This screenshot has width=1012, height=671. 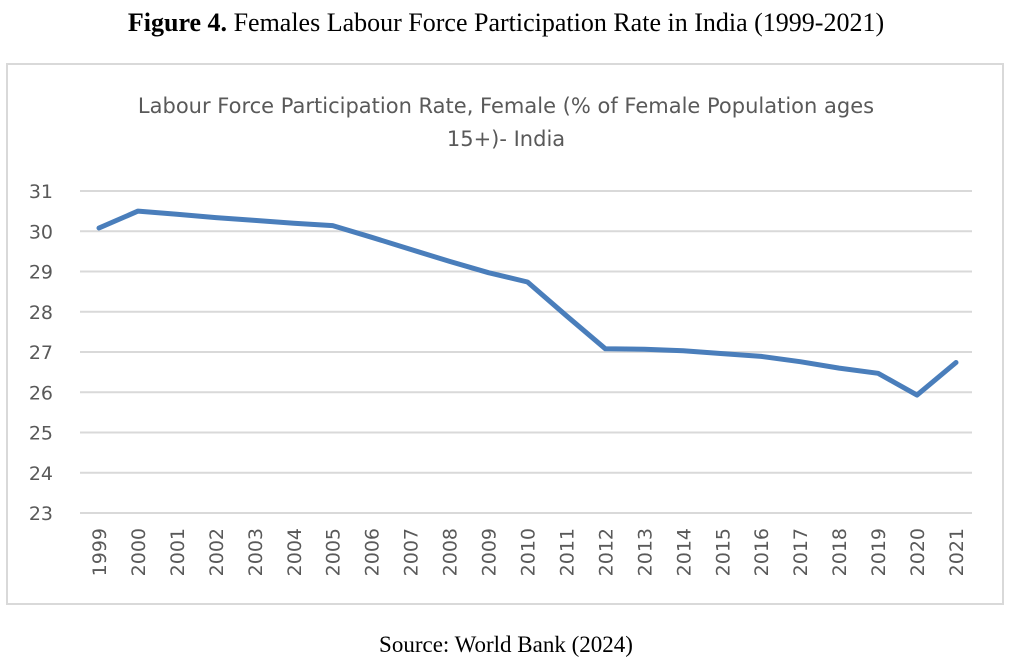 What do you see at coordinates (256, 552) in the screenshot?
I see `x-tick-label: 2003` at bounding box center [256, 552].